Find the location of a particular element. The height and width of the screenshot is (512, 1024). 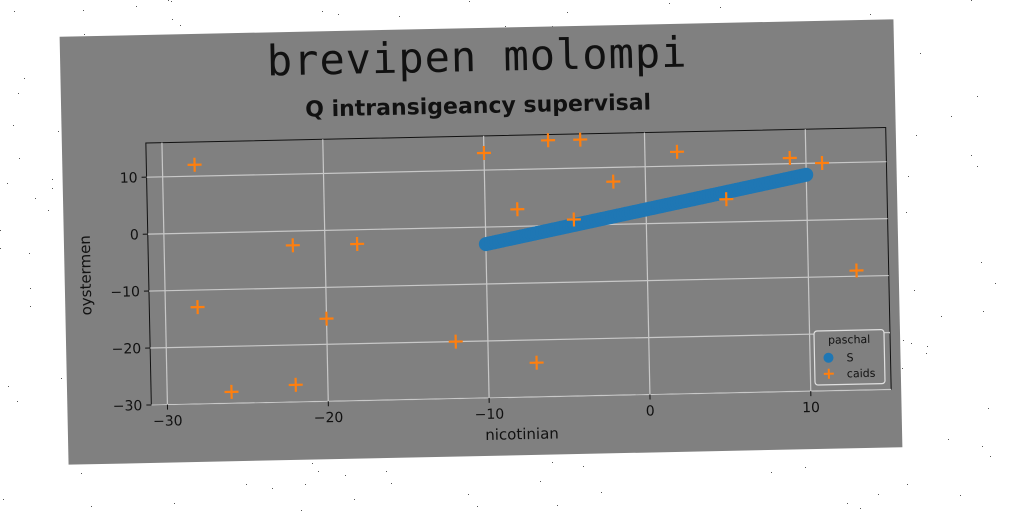

x-axis-label: nicotinian is located at coordinates (522, 434).